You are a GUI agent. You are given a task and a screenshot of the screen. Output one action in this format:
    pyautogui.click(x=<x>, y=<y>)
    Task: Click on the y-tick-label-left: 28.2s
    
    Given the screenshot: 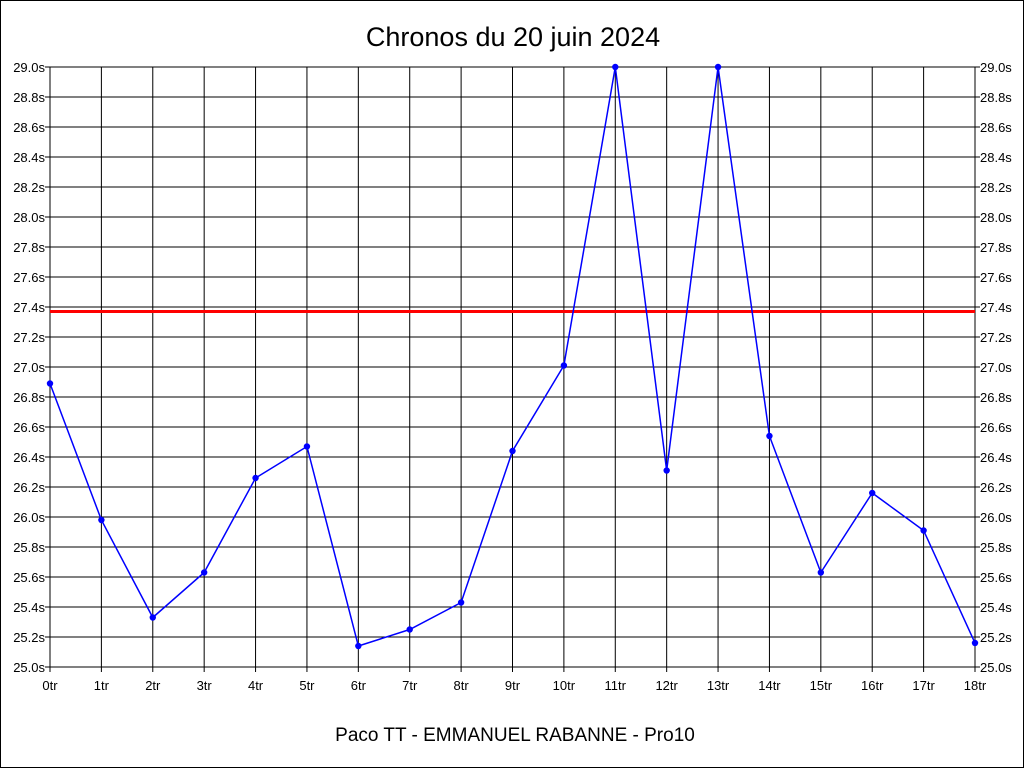 What is the action you would take?
    pyautogui.click(x=29, y=187)
    